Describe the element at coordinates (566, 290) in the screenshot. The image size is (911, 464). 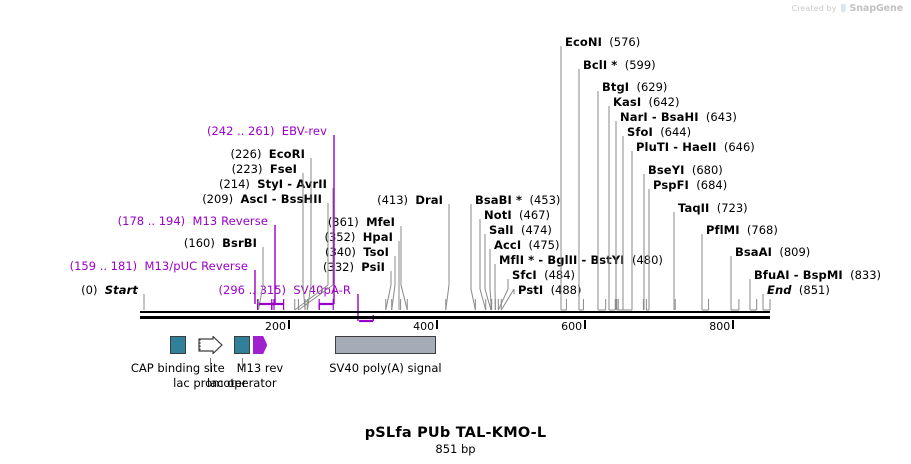
I see `site-position-psti: (488)` at that location.